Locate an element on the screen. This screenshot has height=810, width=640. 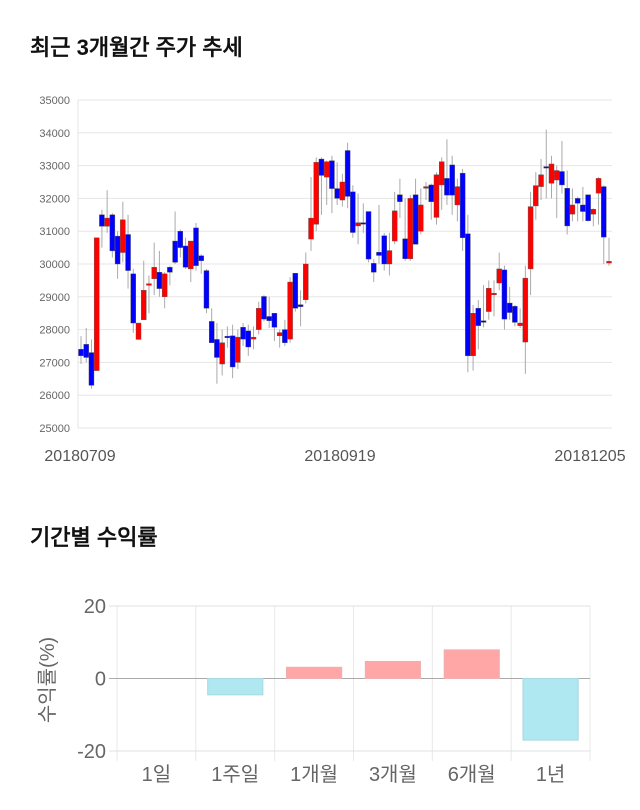
x-tick-label: 6개월 is located at coordinates (472, 774).